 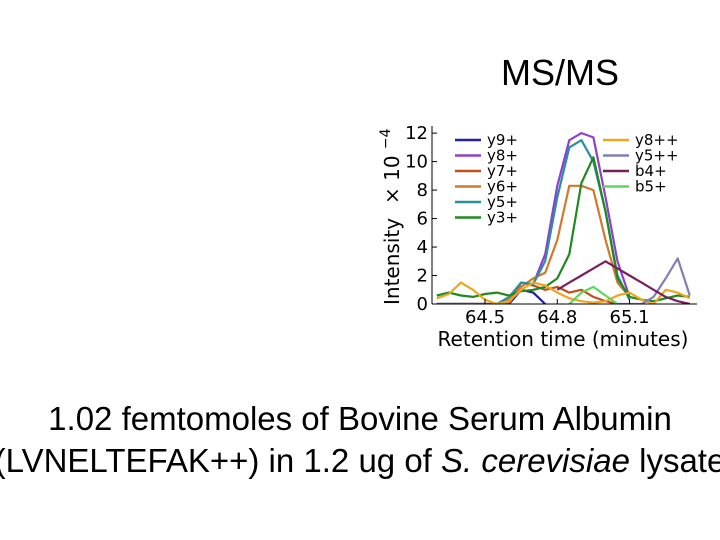 I want to click on series-line-y5pp, so click(x=654, y=280).